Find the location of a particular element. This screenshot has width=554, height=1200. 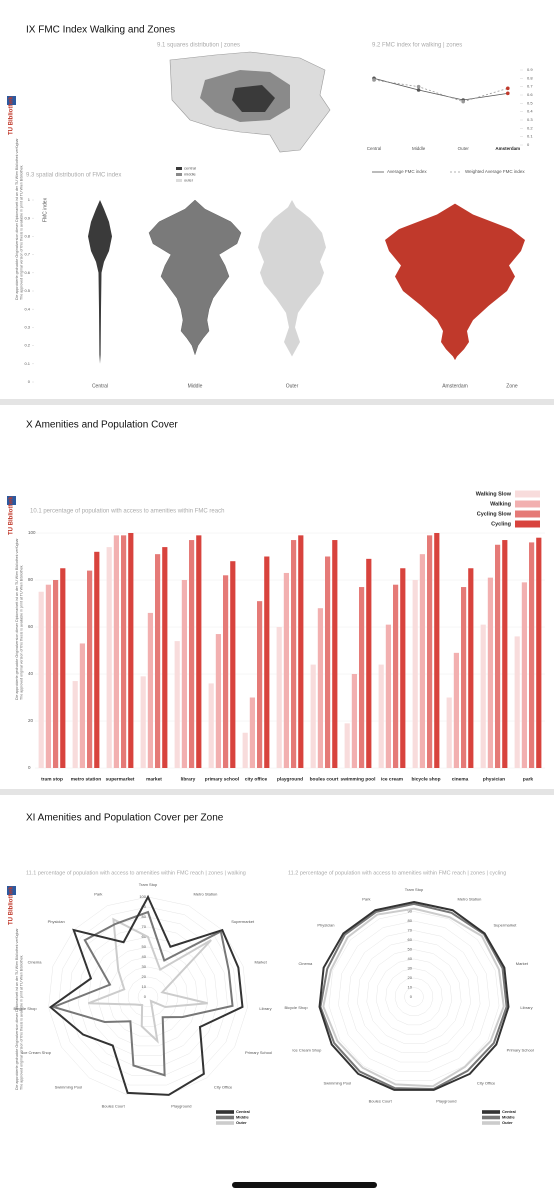

axis-label: Park is located at coordinates (98, 894).